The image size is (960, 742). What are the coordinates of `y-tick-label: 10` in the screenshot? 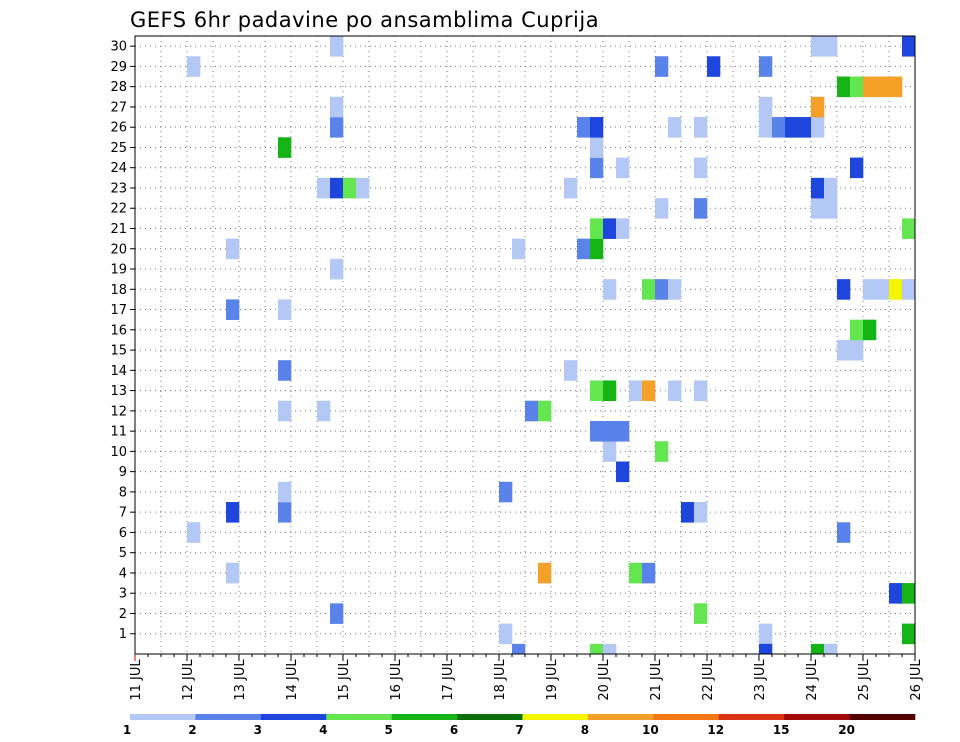 It's located at (118, 452).